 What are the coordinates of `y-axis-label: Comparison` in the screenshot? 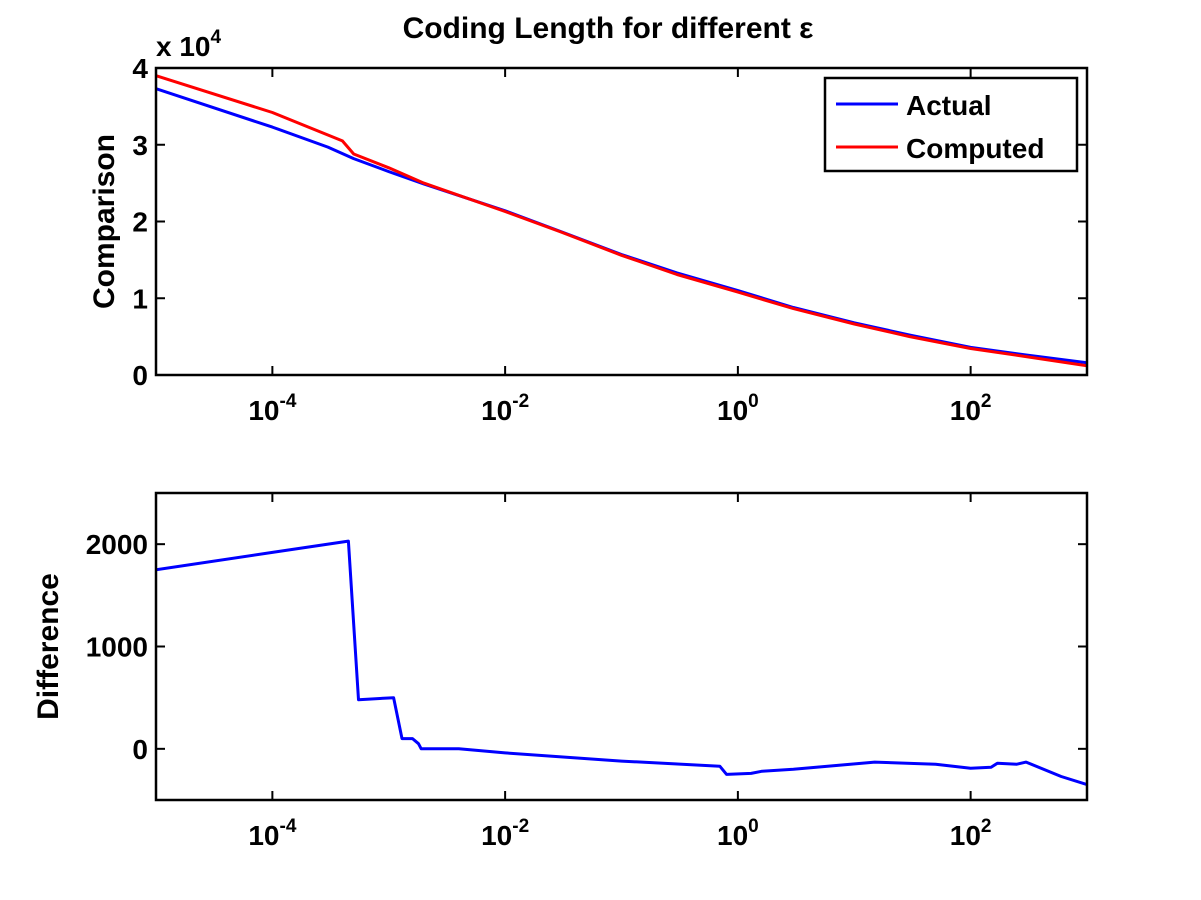 It's located at (104, 221).